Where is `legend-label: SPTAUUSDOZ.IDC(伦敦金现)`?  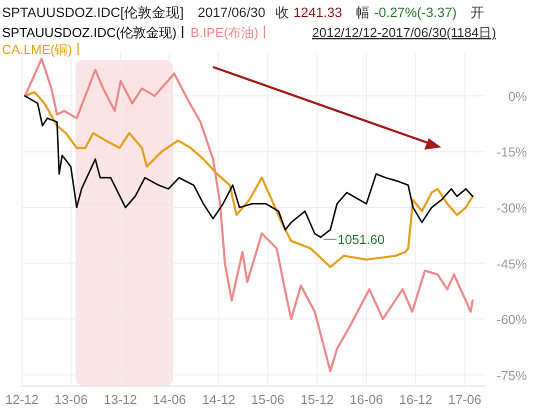 legend-label: SPTAUUSDOZ.IDC(伦敦金现) is located at coordinates (89, 32).